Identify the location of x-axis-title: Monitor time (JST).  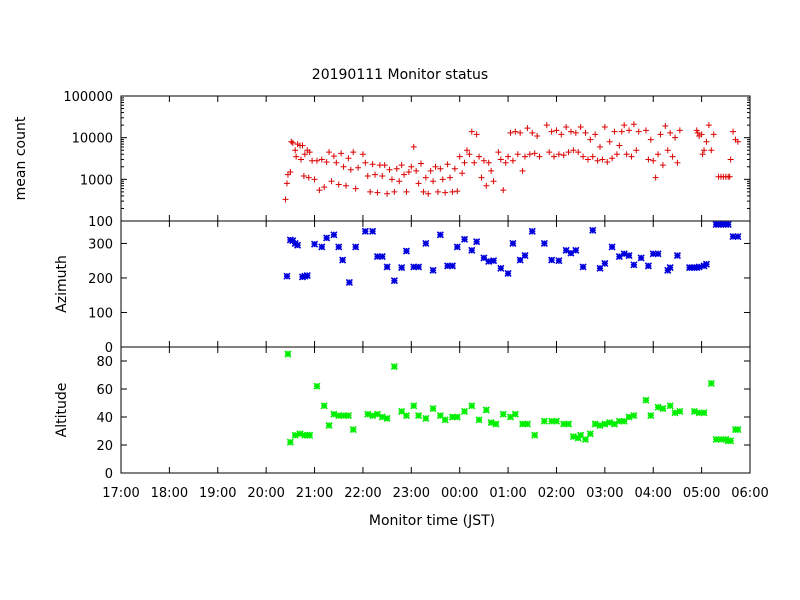
(432, 521).